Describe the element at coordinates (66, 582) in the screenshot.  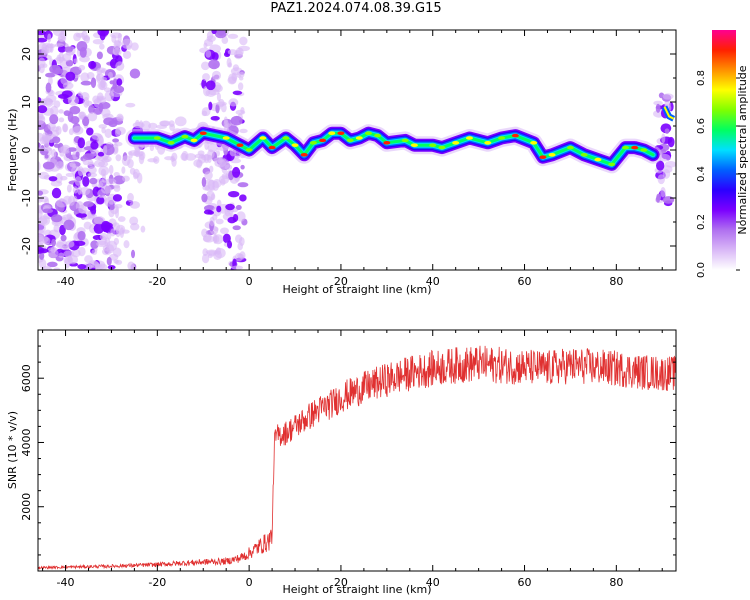
I see `x-tick-label: -40` at that location.